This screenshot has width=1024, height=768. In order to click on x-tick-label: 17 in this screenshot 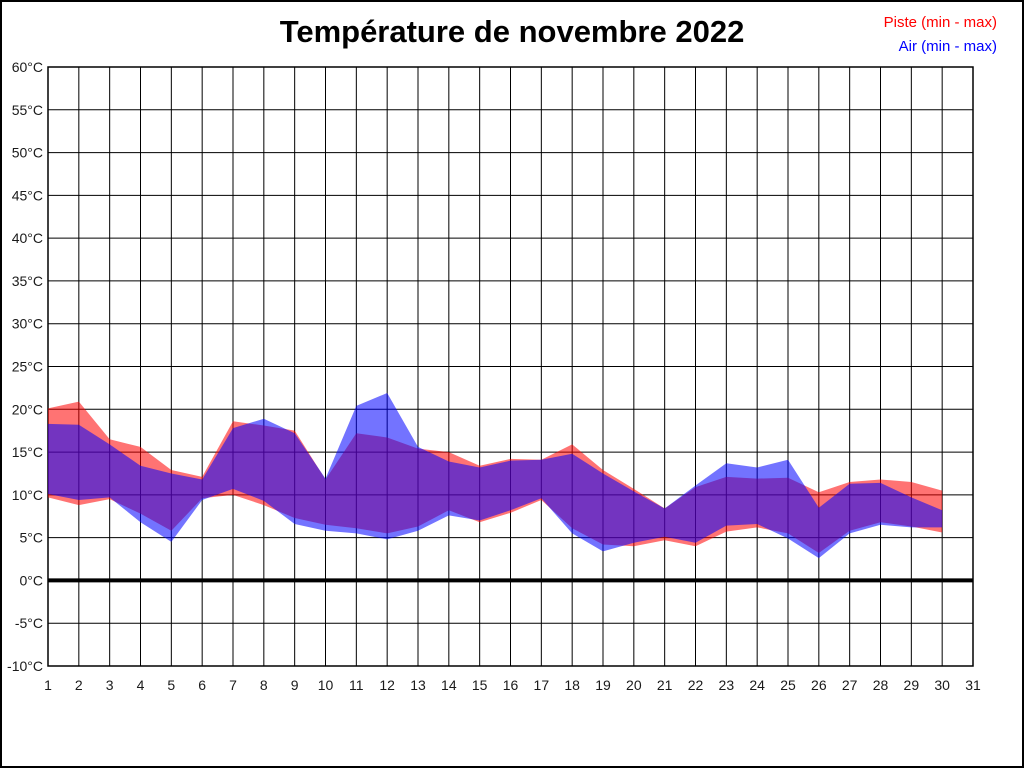, I will do `click(542, 685)`.